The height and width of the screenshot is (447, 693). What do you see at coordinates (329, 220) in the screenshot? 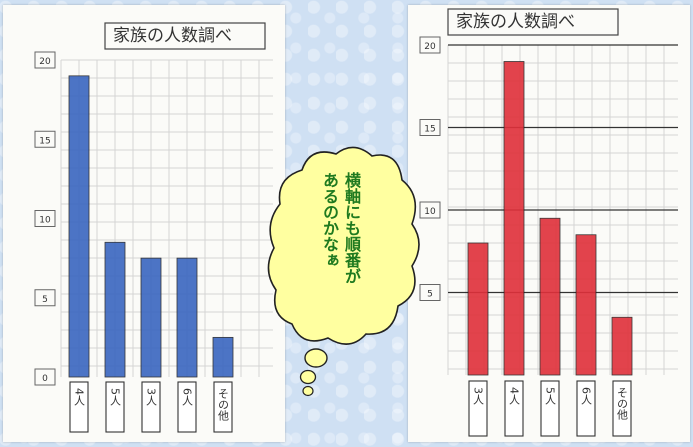
I see `bubble-line-2: あるのかなぁ` at bounding box center [329, 220].